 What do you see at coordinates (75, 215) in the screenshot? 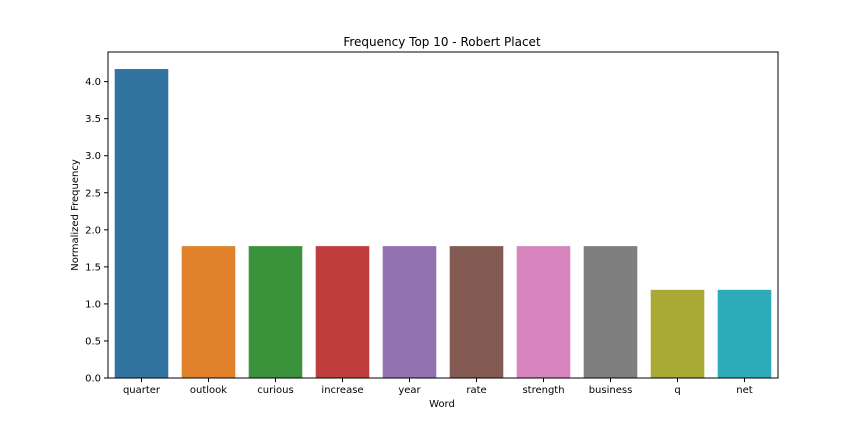
I see `y-axis-label: Normalized Frequency` at bounding box center [75, 215].